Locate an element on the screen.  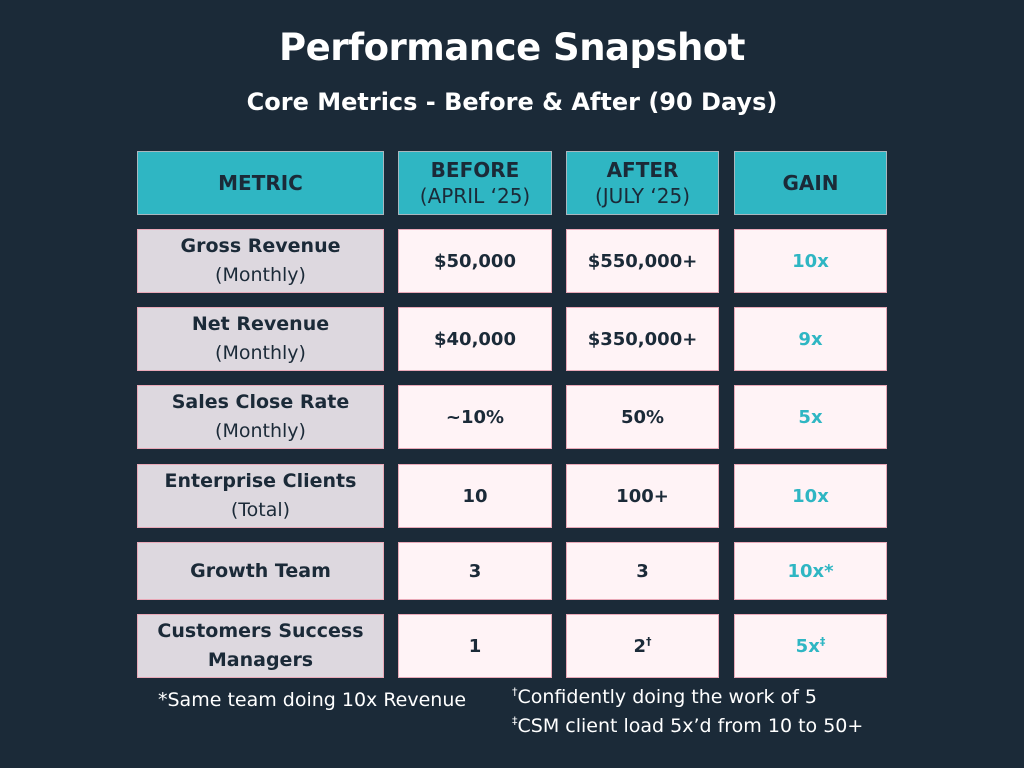
after-cell: 100+ is located at coordinates (642, 496).